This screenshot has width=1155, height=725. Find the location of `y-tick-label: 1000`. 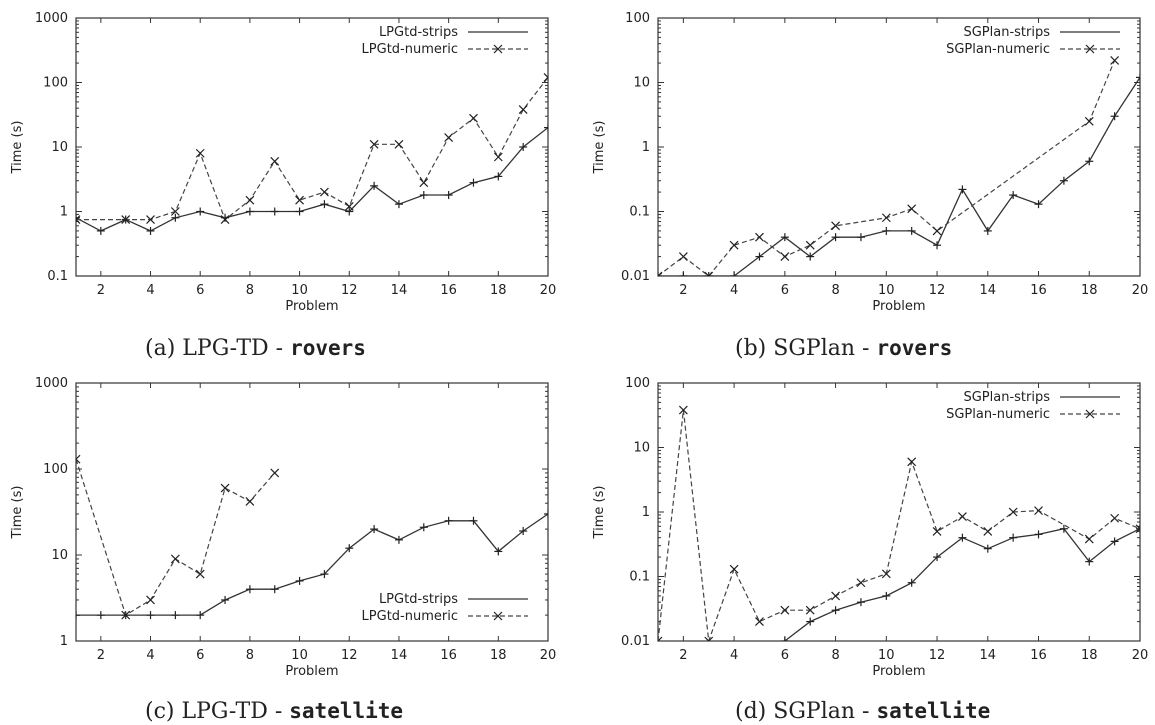

y-tick-label: 1000 is located at coordinates (51, 18).